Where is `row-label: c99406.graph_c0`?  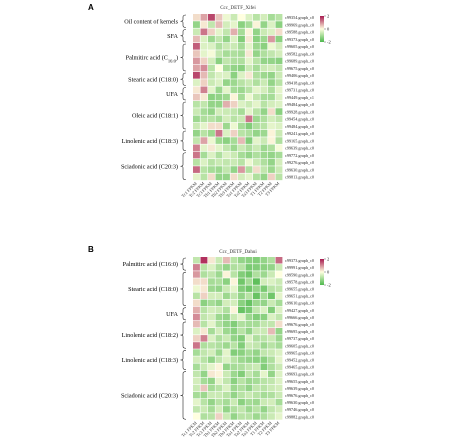
row-label: c99406.graph_c0 is located at coordinates (299, 75).